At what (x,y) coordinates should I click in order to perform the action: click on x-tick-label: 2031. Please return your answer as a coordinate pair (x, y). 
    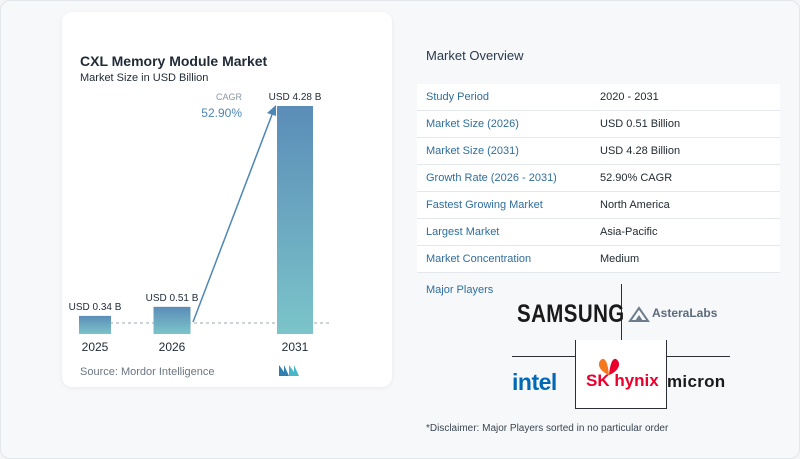
    Looking at the image, I should click on (295, 347).